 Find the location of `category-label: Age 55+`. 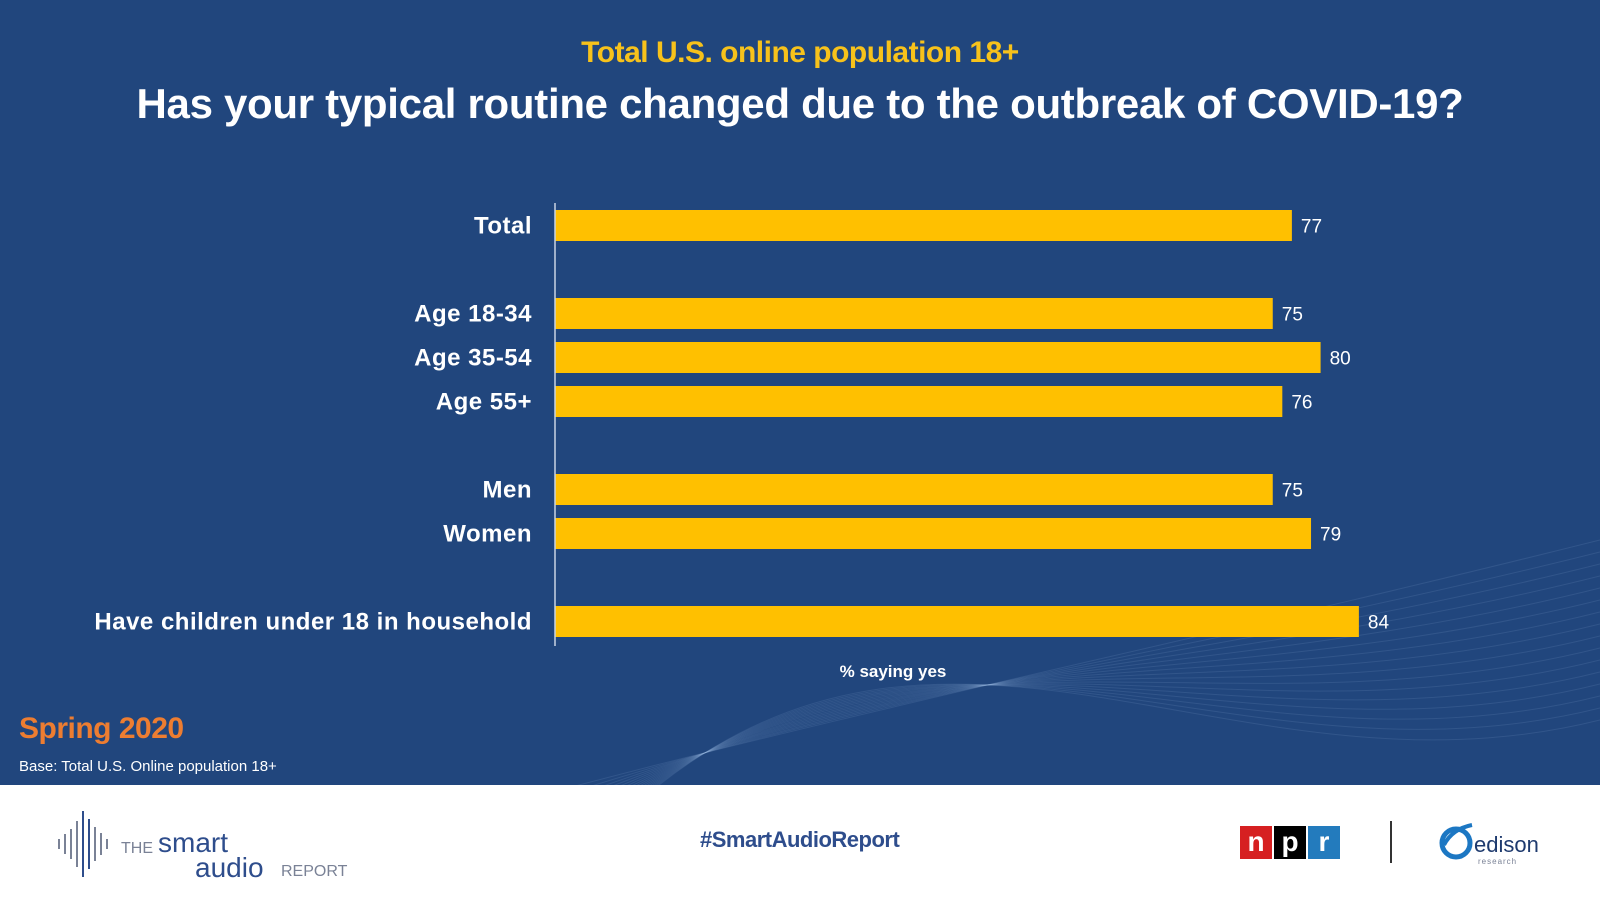

category-label: Age 55+ is located at coordinates (484, 402).